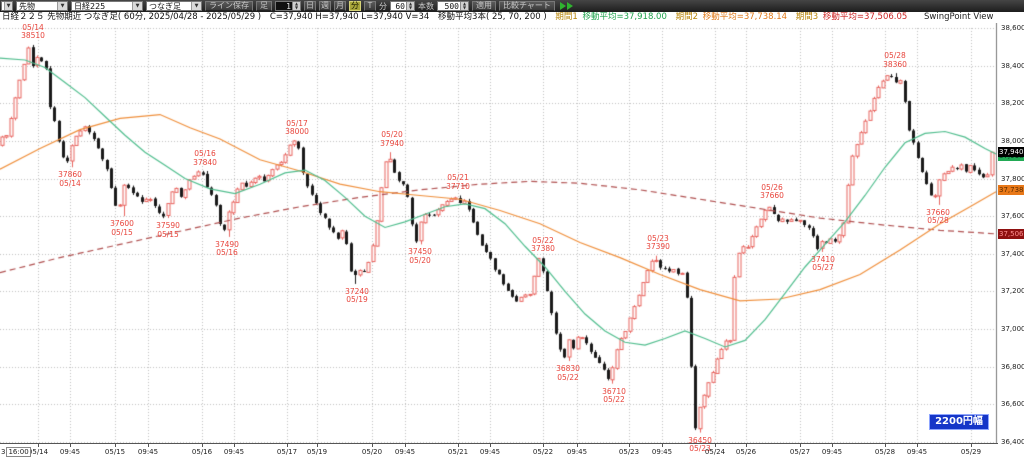  I want to click on price-range-badge: 2200円幅, so click(959, 422).